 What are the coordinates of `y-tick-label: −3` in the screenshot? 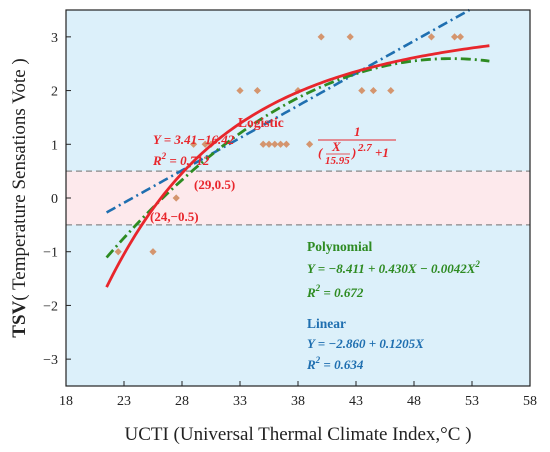 It's located at (50, 360).